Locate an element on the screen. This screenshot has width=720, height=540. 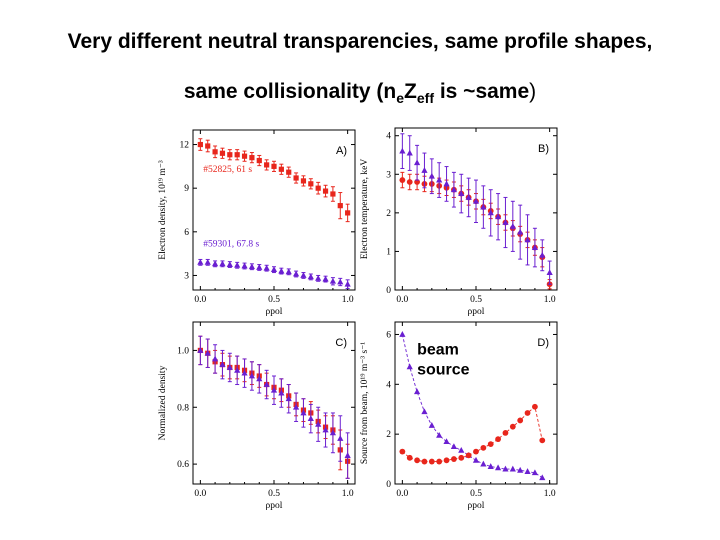
y-tick-label: 0 is located at coordinates (388, 485).